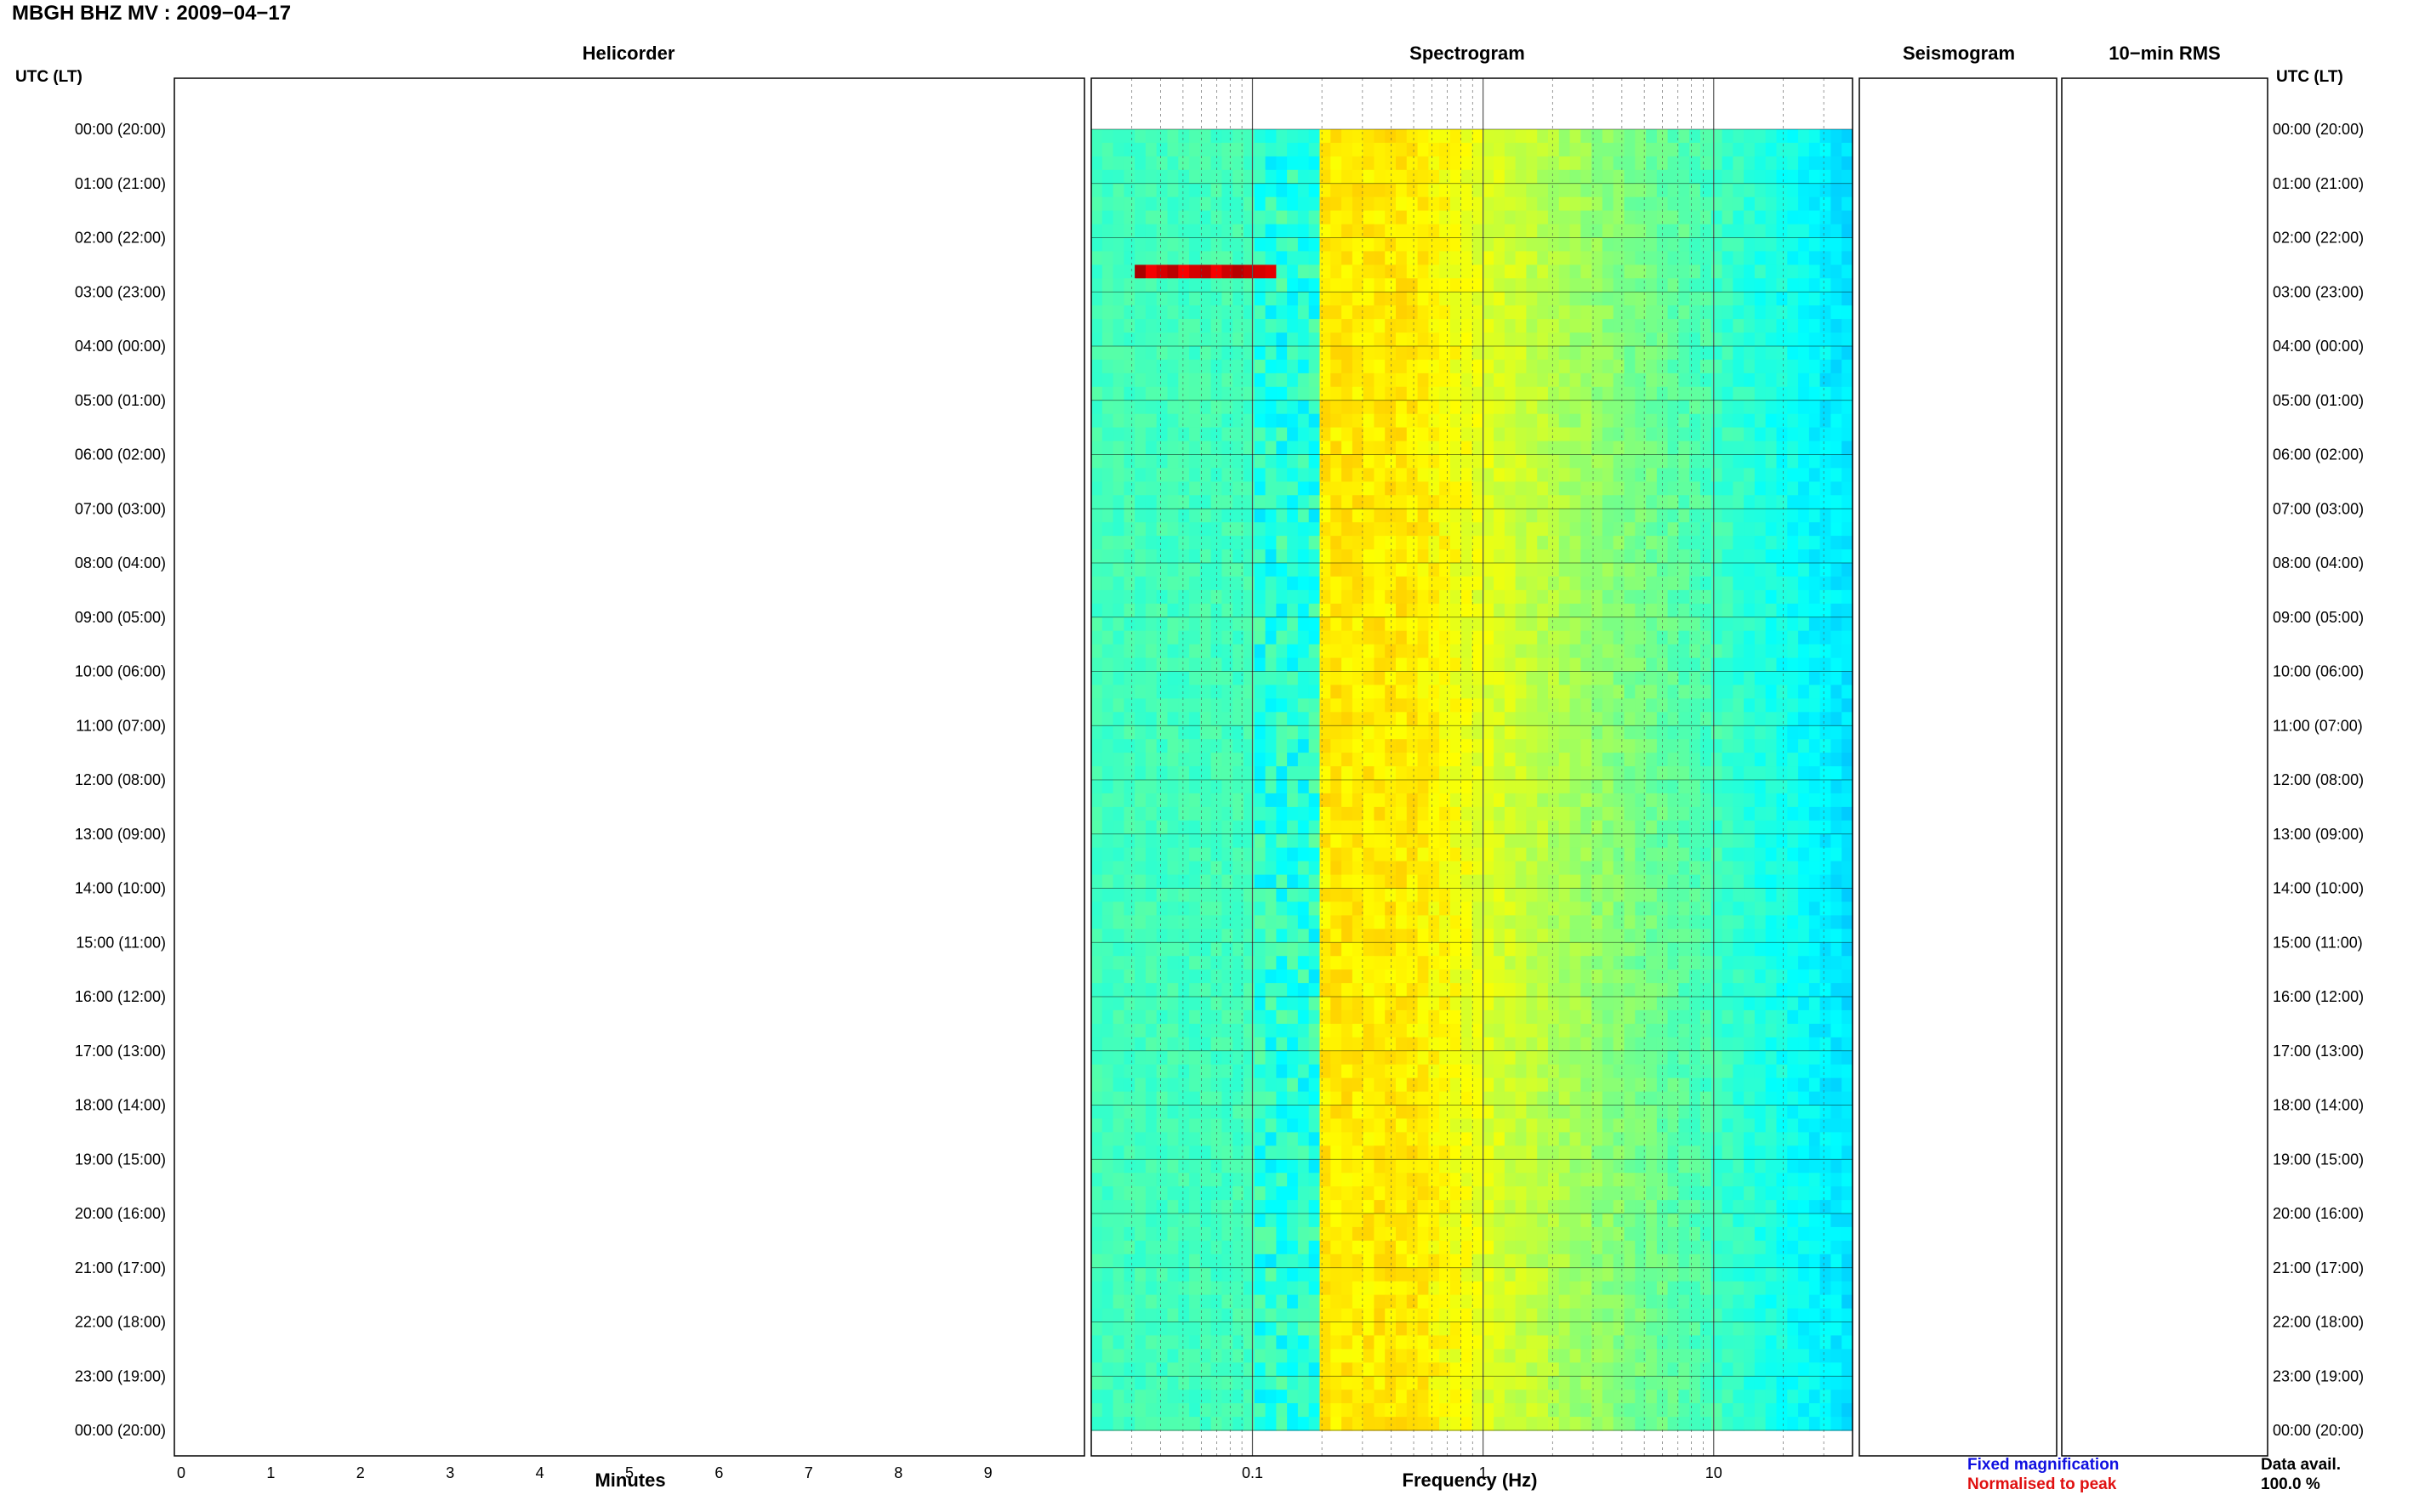 The height and width of the screenshot is (1512, 2419). Describe the element at coordinates (120, 1430) in the screenshot. I see `hour-tick-label: 00:00 (20:00)` at that location.